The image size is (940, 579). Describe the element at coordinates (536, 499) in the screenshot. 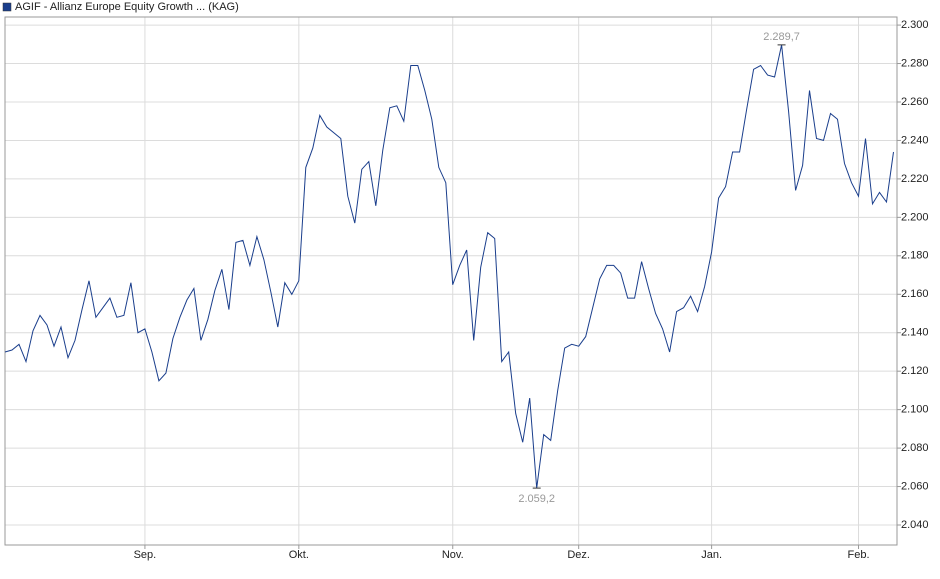

I see `value-label: 2.059,2` at that location.